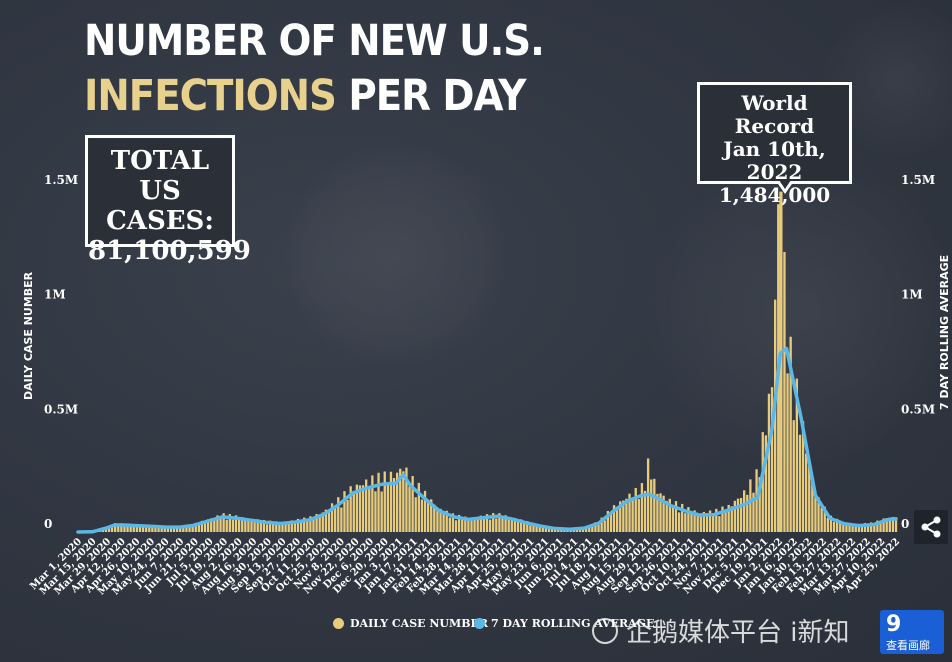 This screenshot has height=662, width=952. What do you see at coordinates (430, 96) in the screenshot?
I see `chart-title-rest: PER DAY` at bounding box center [430, 96].